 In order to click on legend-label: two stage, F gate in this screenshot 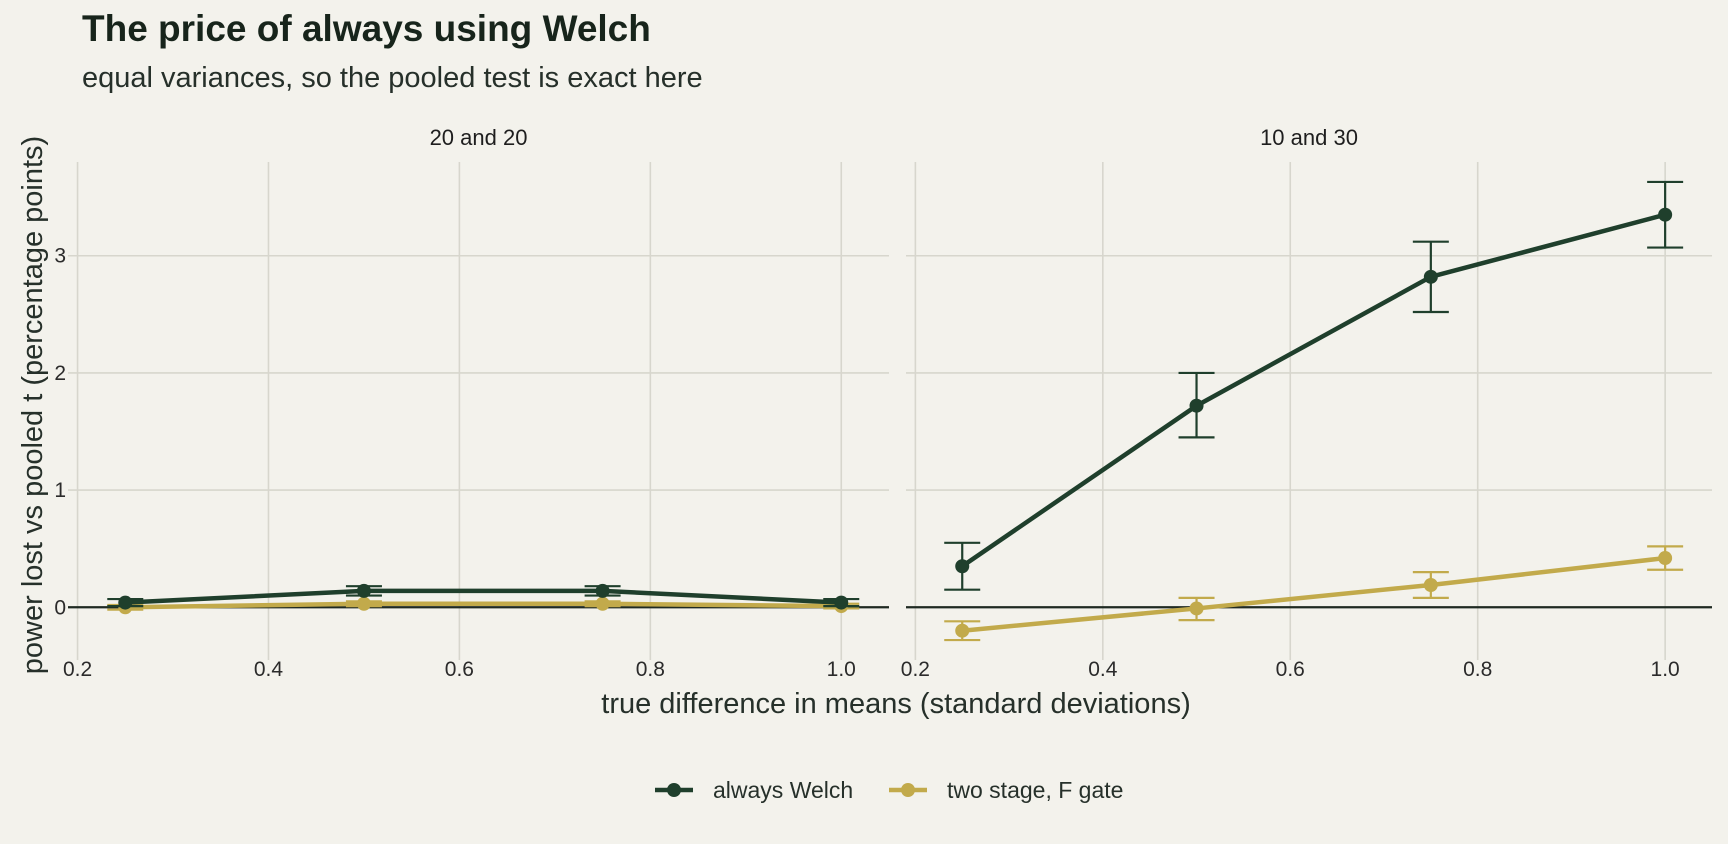, I will do `click(1035, 790)`.